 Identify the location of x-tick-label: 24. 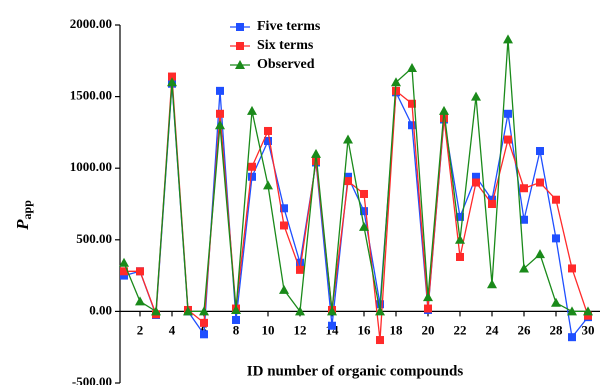
(493, 329).